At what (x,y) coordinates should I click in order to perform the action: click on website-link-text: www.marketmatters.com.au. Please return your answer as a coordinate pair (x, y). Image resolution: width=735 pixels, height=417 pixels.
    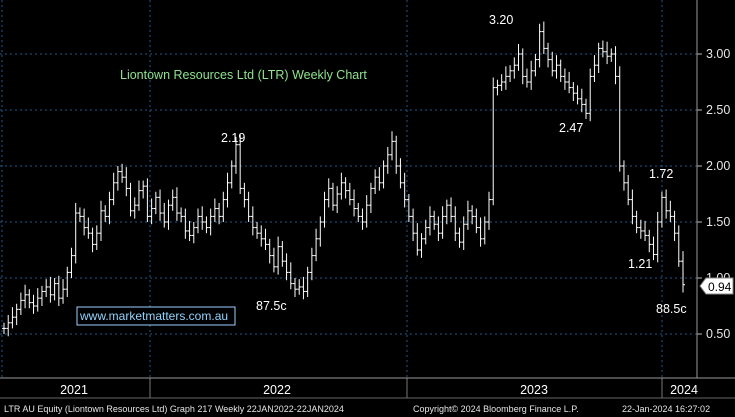
    Looking at the image, I should click on (153, 316).